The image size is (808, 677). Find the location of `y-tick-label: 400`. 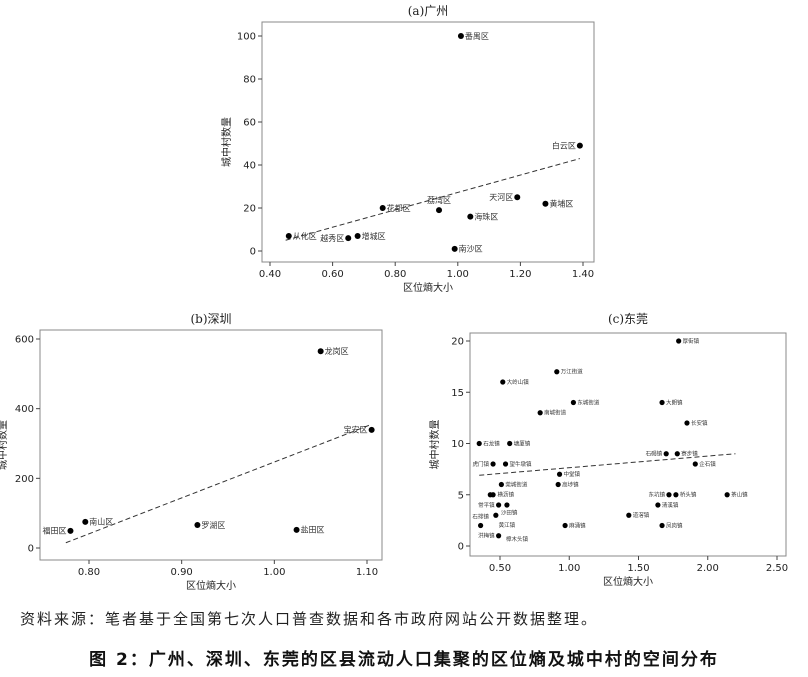

y-tick-label: 400 is located at coordinates (24, 409).